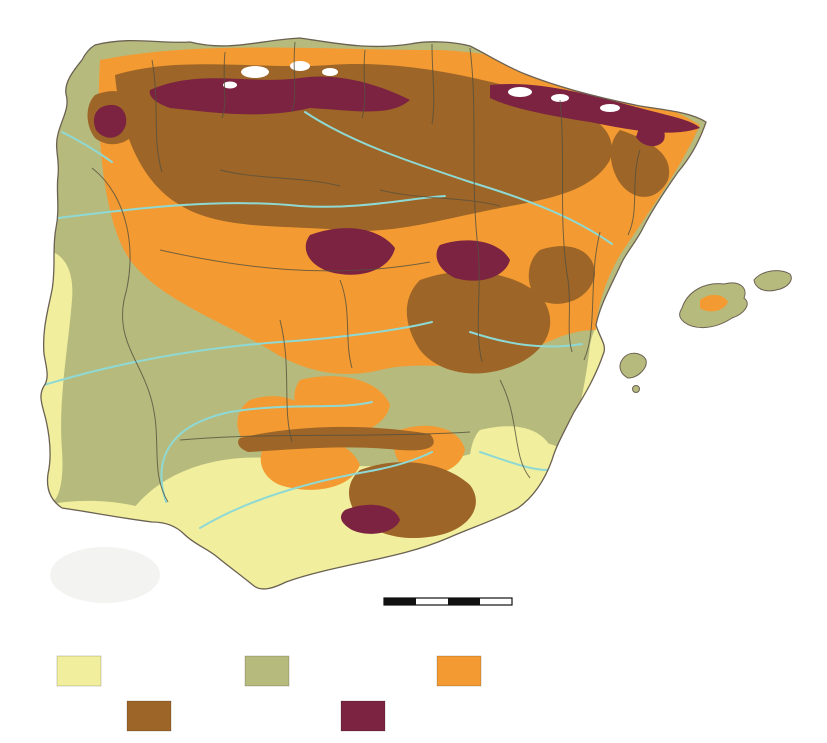 The image size is (827, 743). Describe the element at coordinates (421, 86) in the screenshot. I see `white-patches` at that location.